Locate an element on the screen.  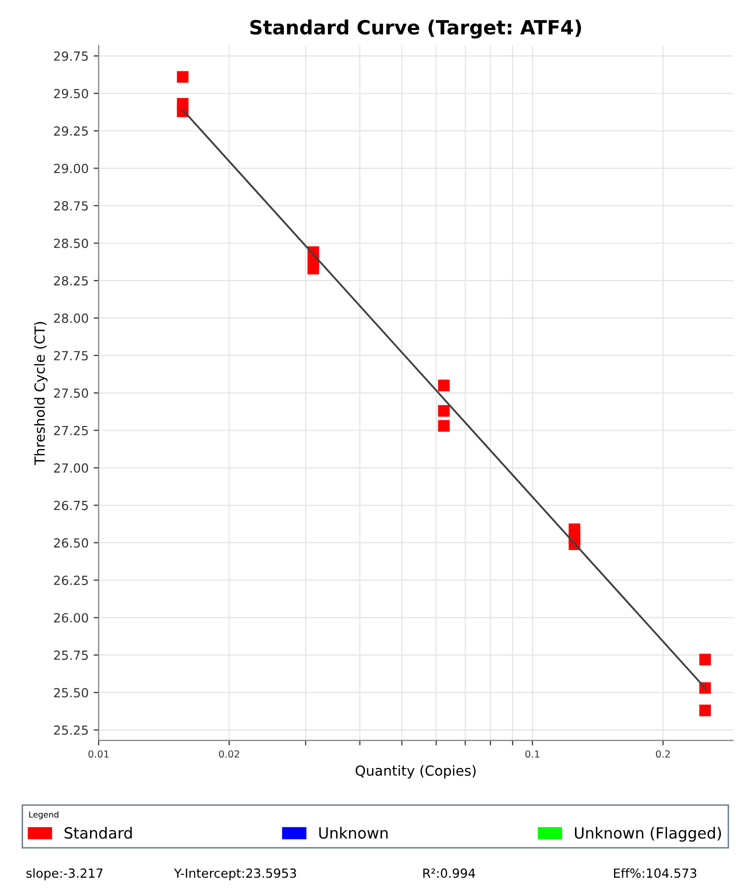
y-tick-label: 29.00 is located at coordinates (71, 169).